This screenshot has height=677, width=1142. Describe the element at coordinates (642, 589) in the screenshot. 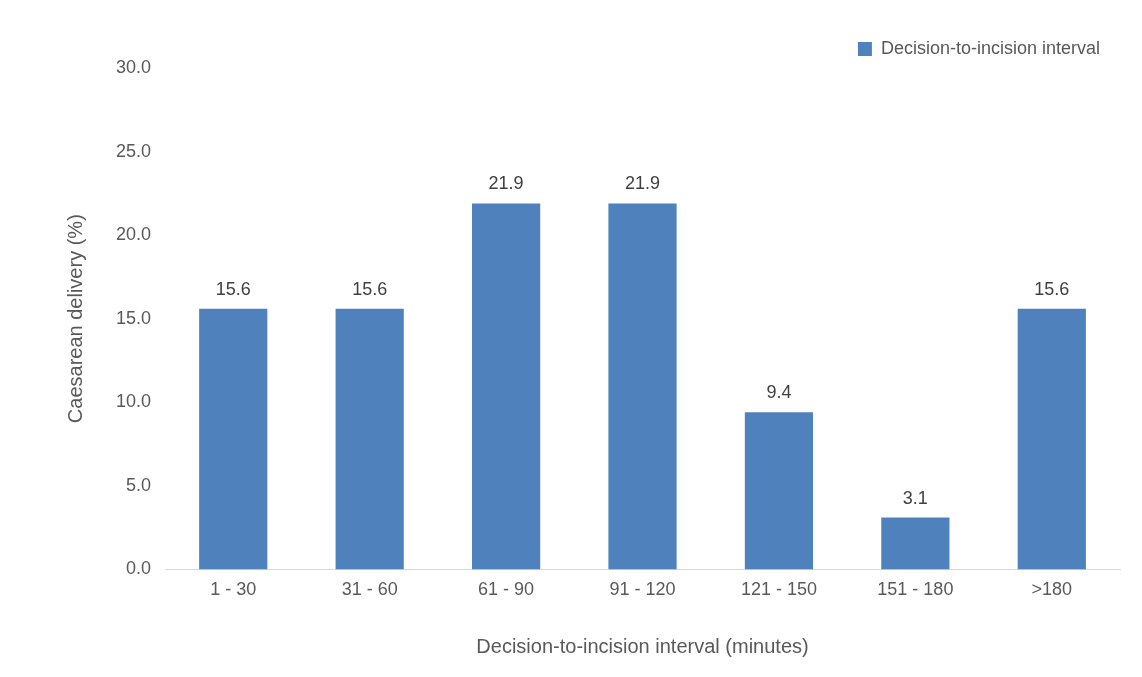

I see `x-tick-label: 91 - 120` at that location.